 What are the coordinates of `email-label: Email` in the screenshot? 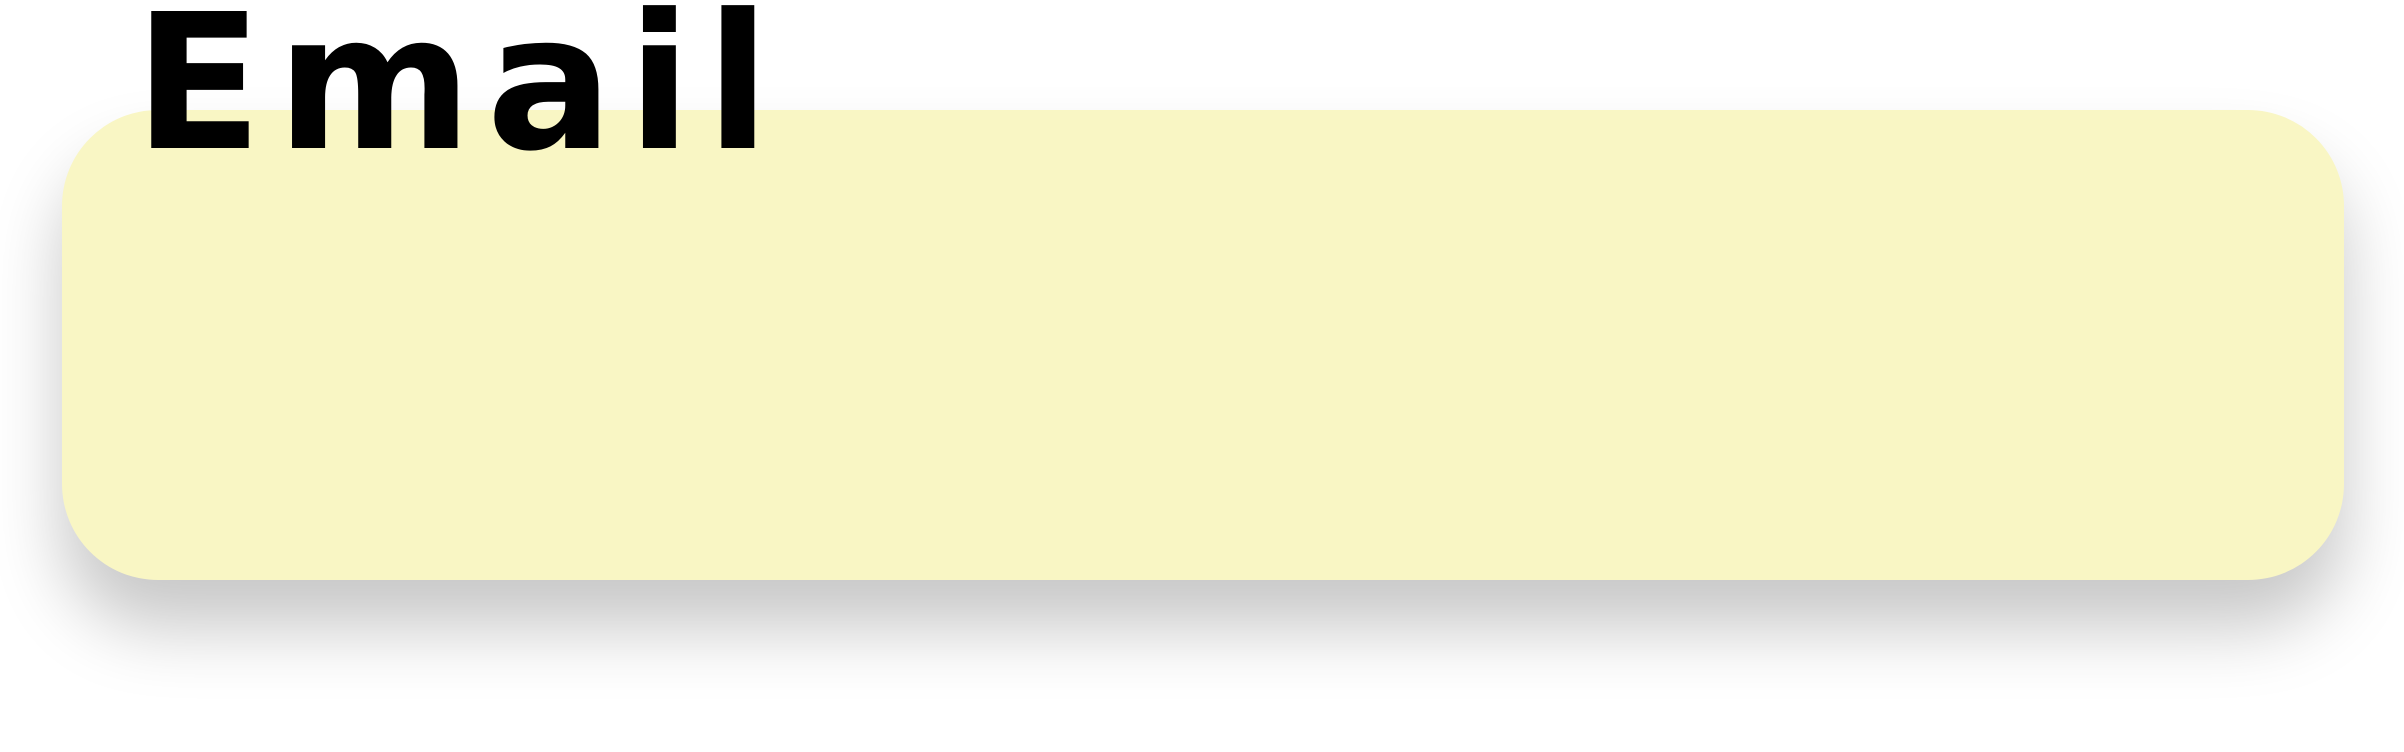 It's located at (459, 96).